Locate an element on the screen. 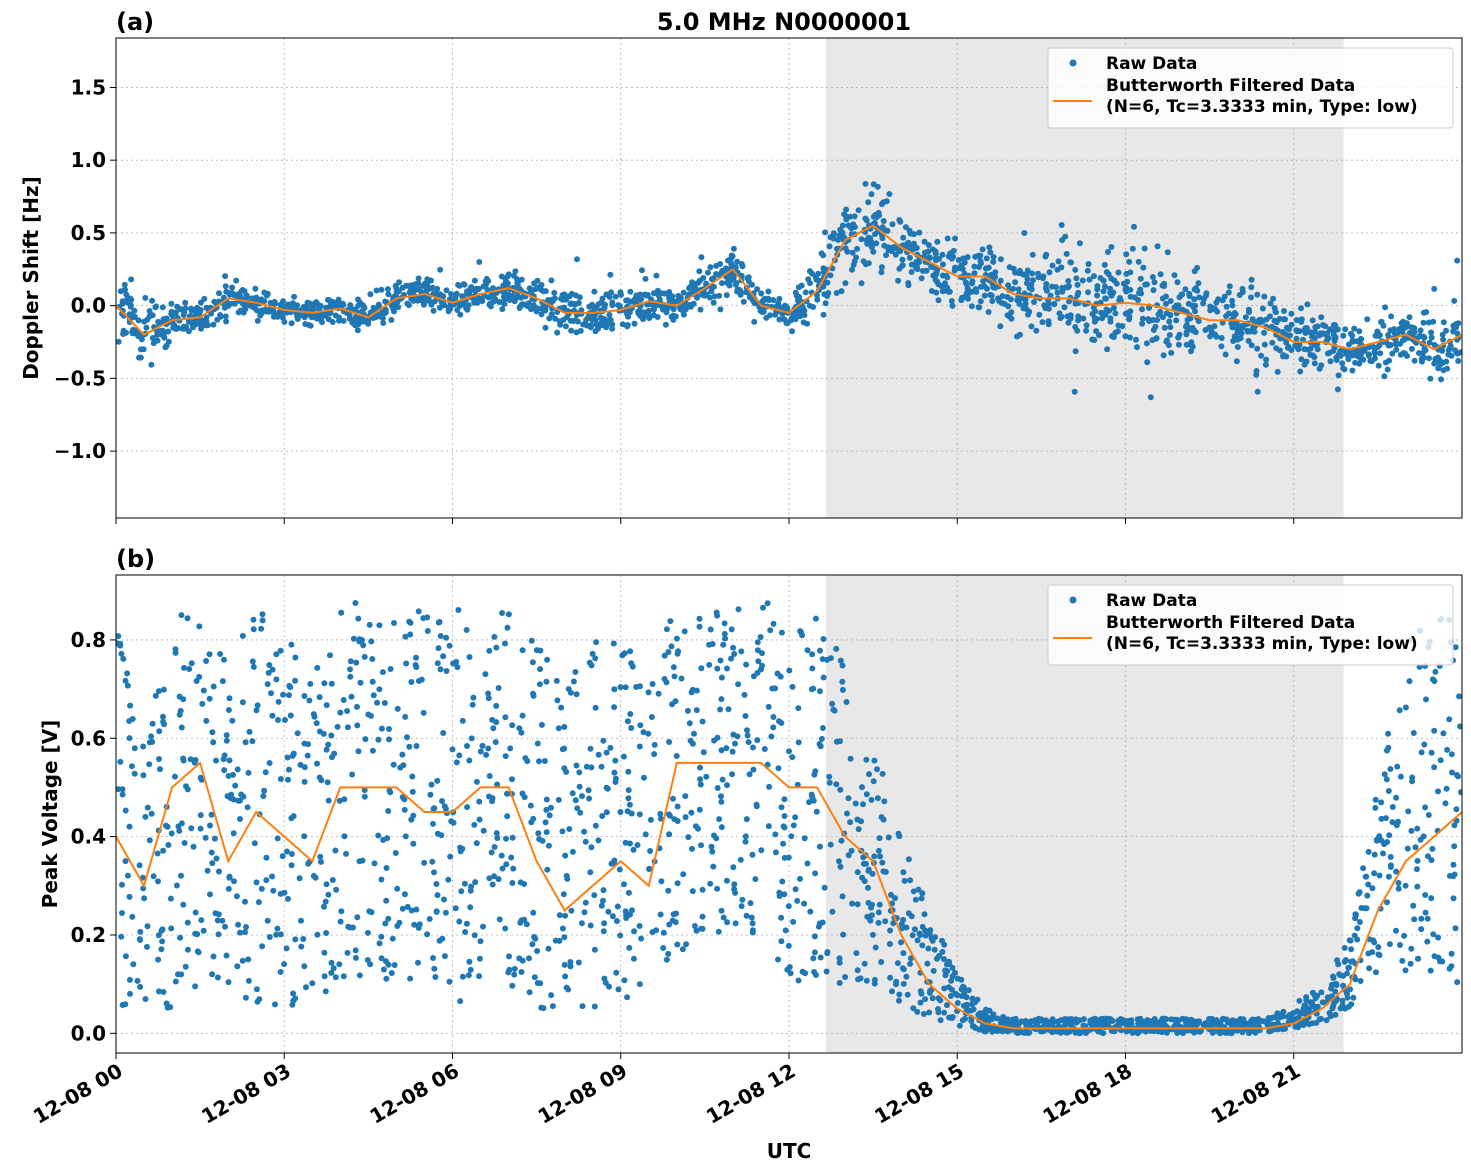  legend-entry: Raw Data is located at coordinates (1151, 64).